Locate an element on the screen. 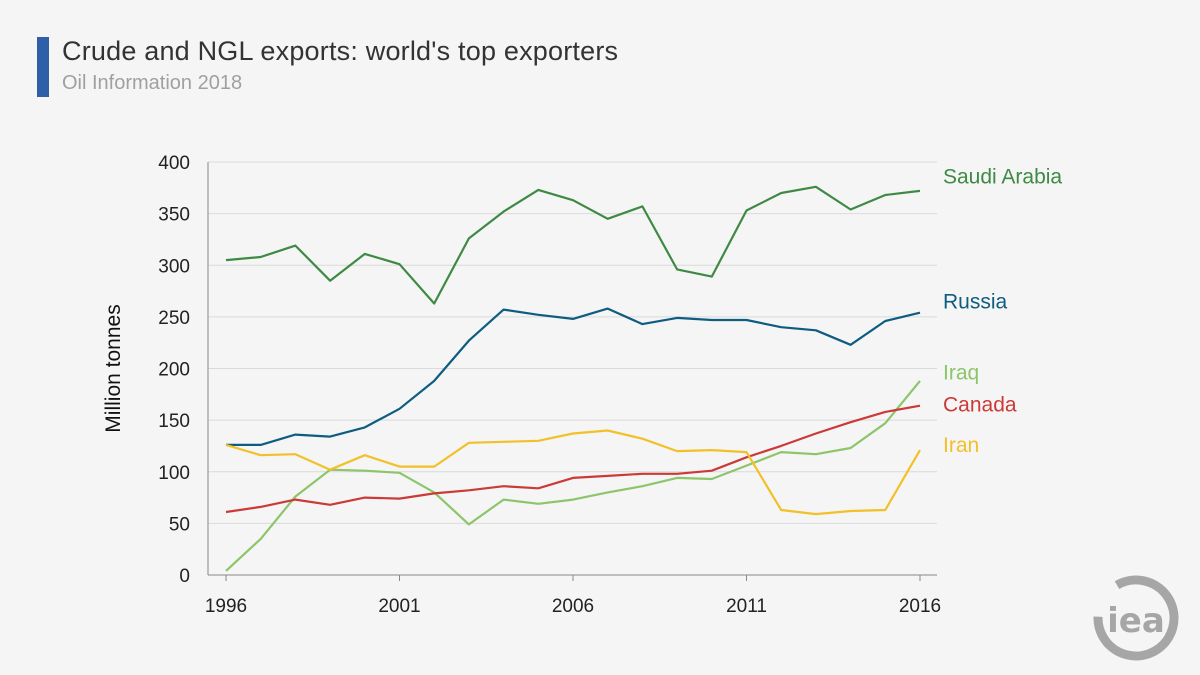 Image resolution: width=1200 pixels, height=675 pixels. y-tick-label: 100 is located at coordinates (174, 473).